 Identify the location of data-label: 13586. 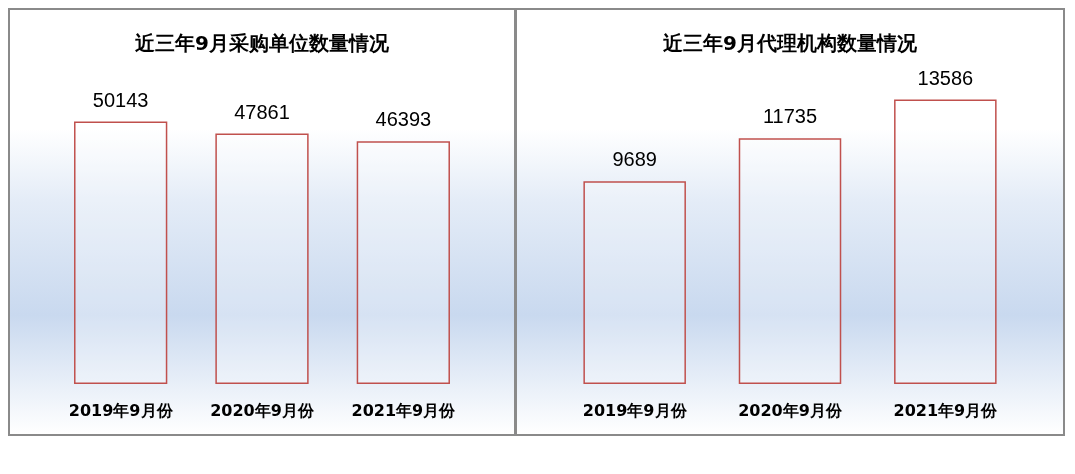
(945, 77).